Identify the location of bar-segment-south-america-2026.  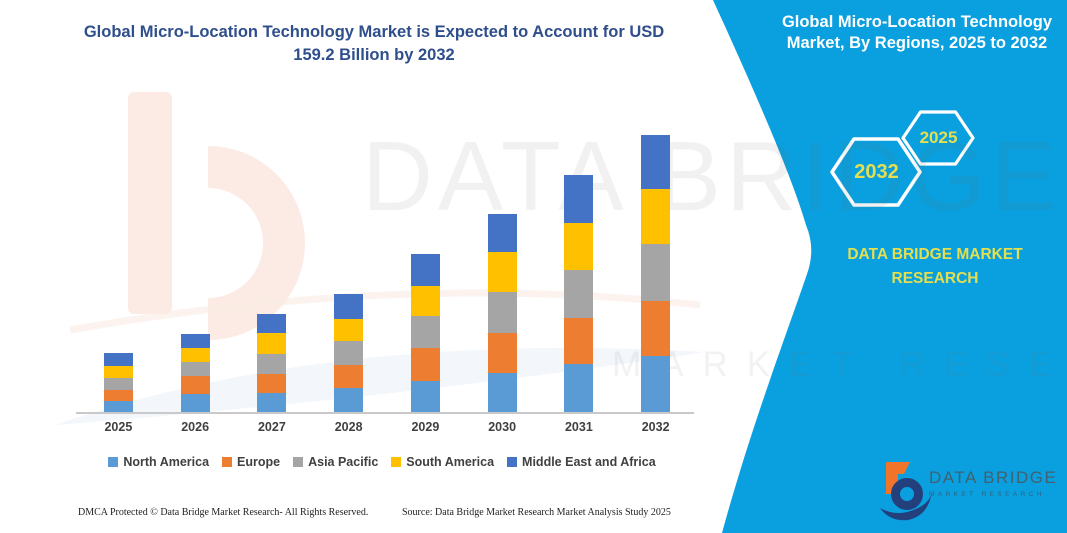
(195, 354).